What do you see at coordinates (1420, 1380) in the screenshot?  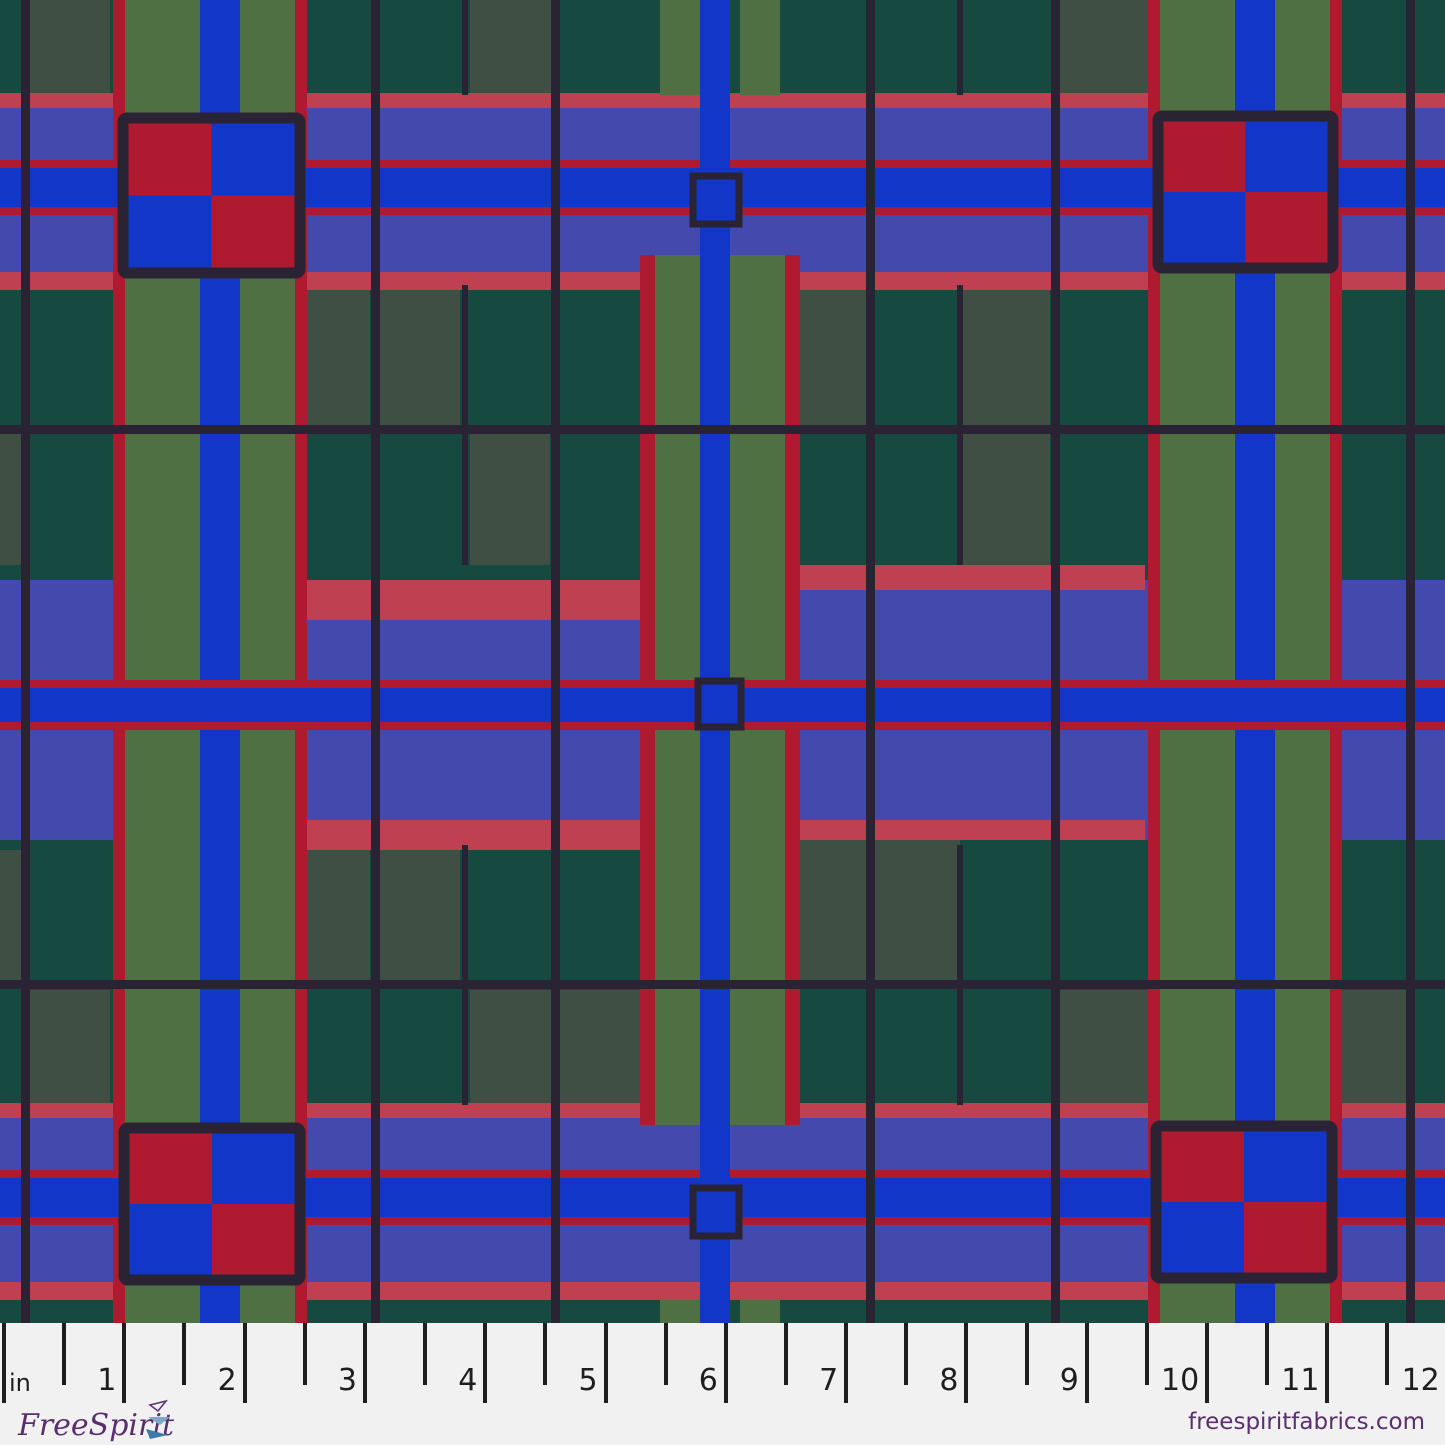 I see `ruler-number: 12` at bounding box center [1420, 1380].